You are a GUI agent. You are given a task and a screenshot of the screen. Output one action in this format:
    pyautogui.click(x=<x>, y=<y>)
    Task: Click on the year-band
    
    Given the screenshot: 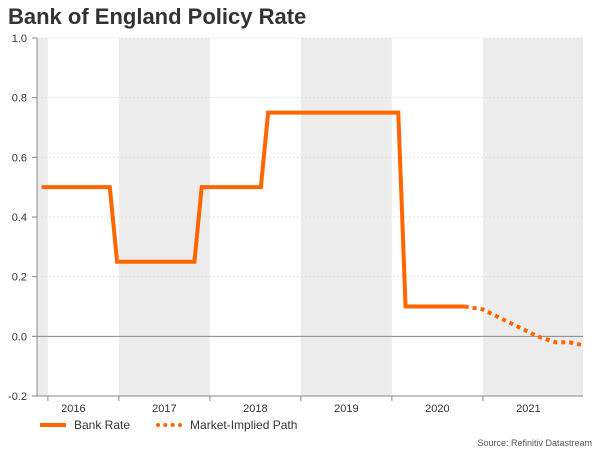 What is the action you would take?
    pyautogui.click(x=164, y=217)
    